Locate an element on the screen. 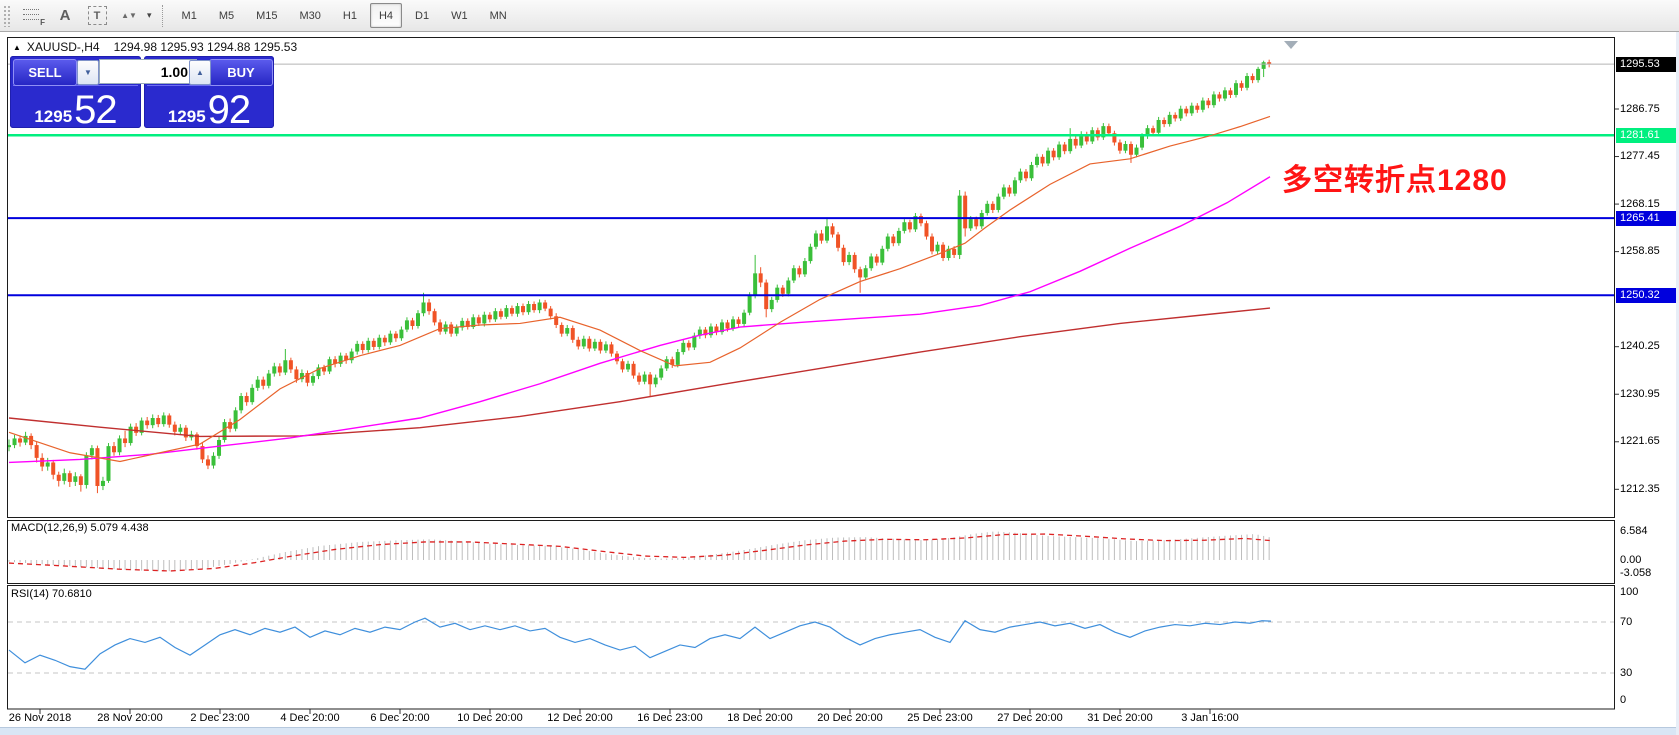 This screenshot has height=735, width=1679. sell-button: SELL is located at coordinates (45, 72).